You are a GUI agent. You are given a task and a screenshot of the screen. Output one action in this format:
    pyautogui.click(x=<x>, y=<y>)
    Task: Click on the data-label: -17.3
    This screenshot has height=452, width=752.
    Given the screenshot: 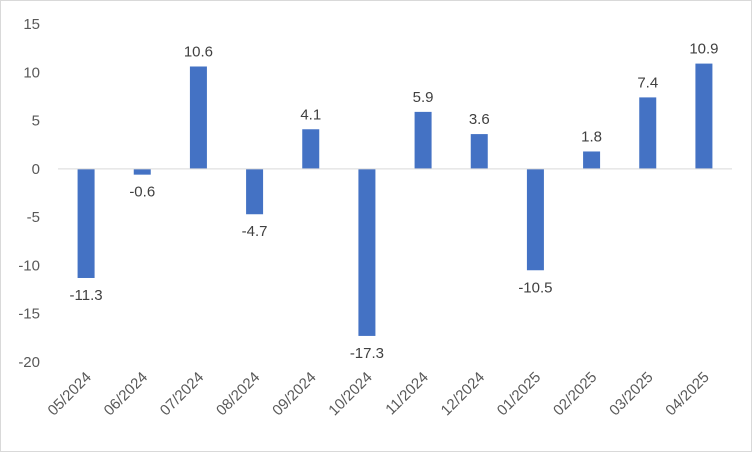 What is the action you would take?
    pyautogui.click(x=367, y=353)
    